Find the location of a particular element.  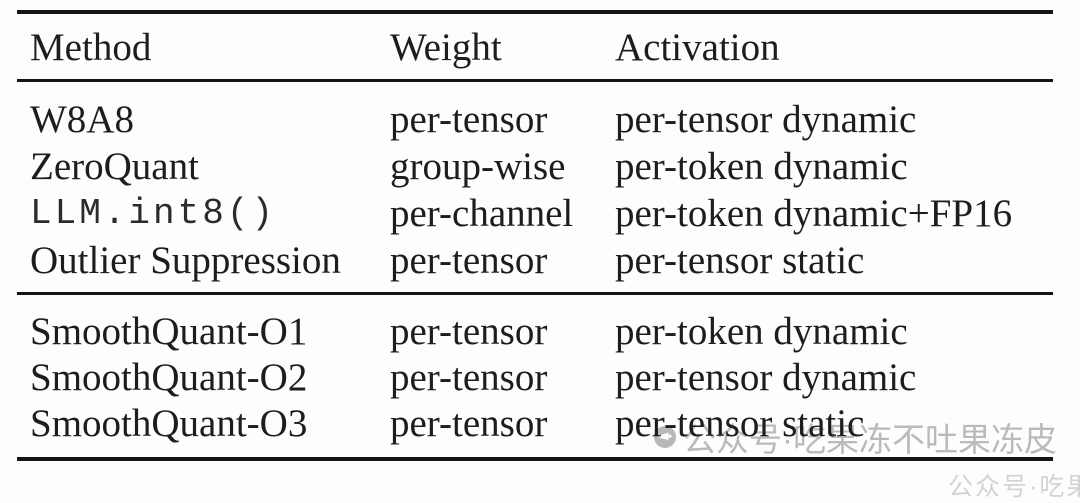

watermark-fragment: 公众号·吃果冻不吐果冻皮 is located at coordinates (1014, 487).